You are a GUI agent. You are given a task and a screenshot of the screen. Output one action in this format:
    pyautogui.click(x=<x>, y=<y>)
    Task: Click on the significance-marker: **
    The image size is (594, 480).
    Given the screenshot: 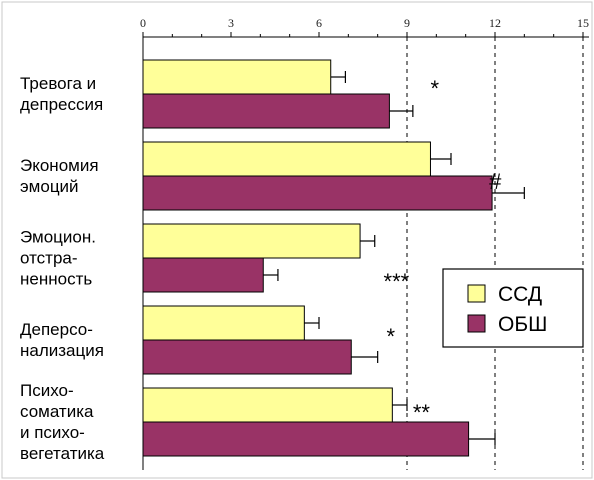 What is the action you would take?
    pyautogui.click(x=422, y=412)
    